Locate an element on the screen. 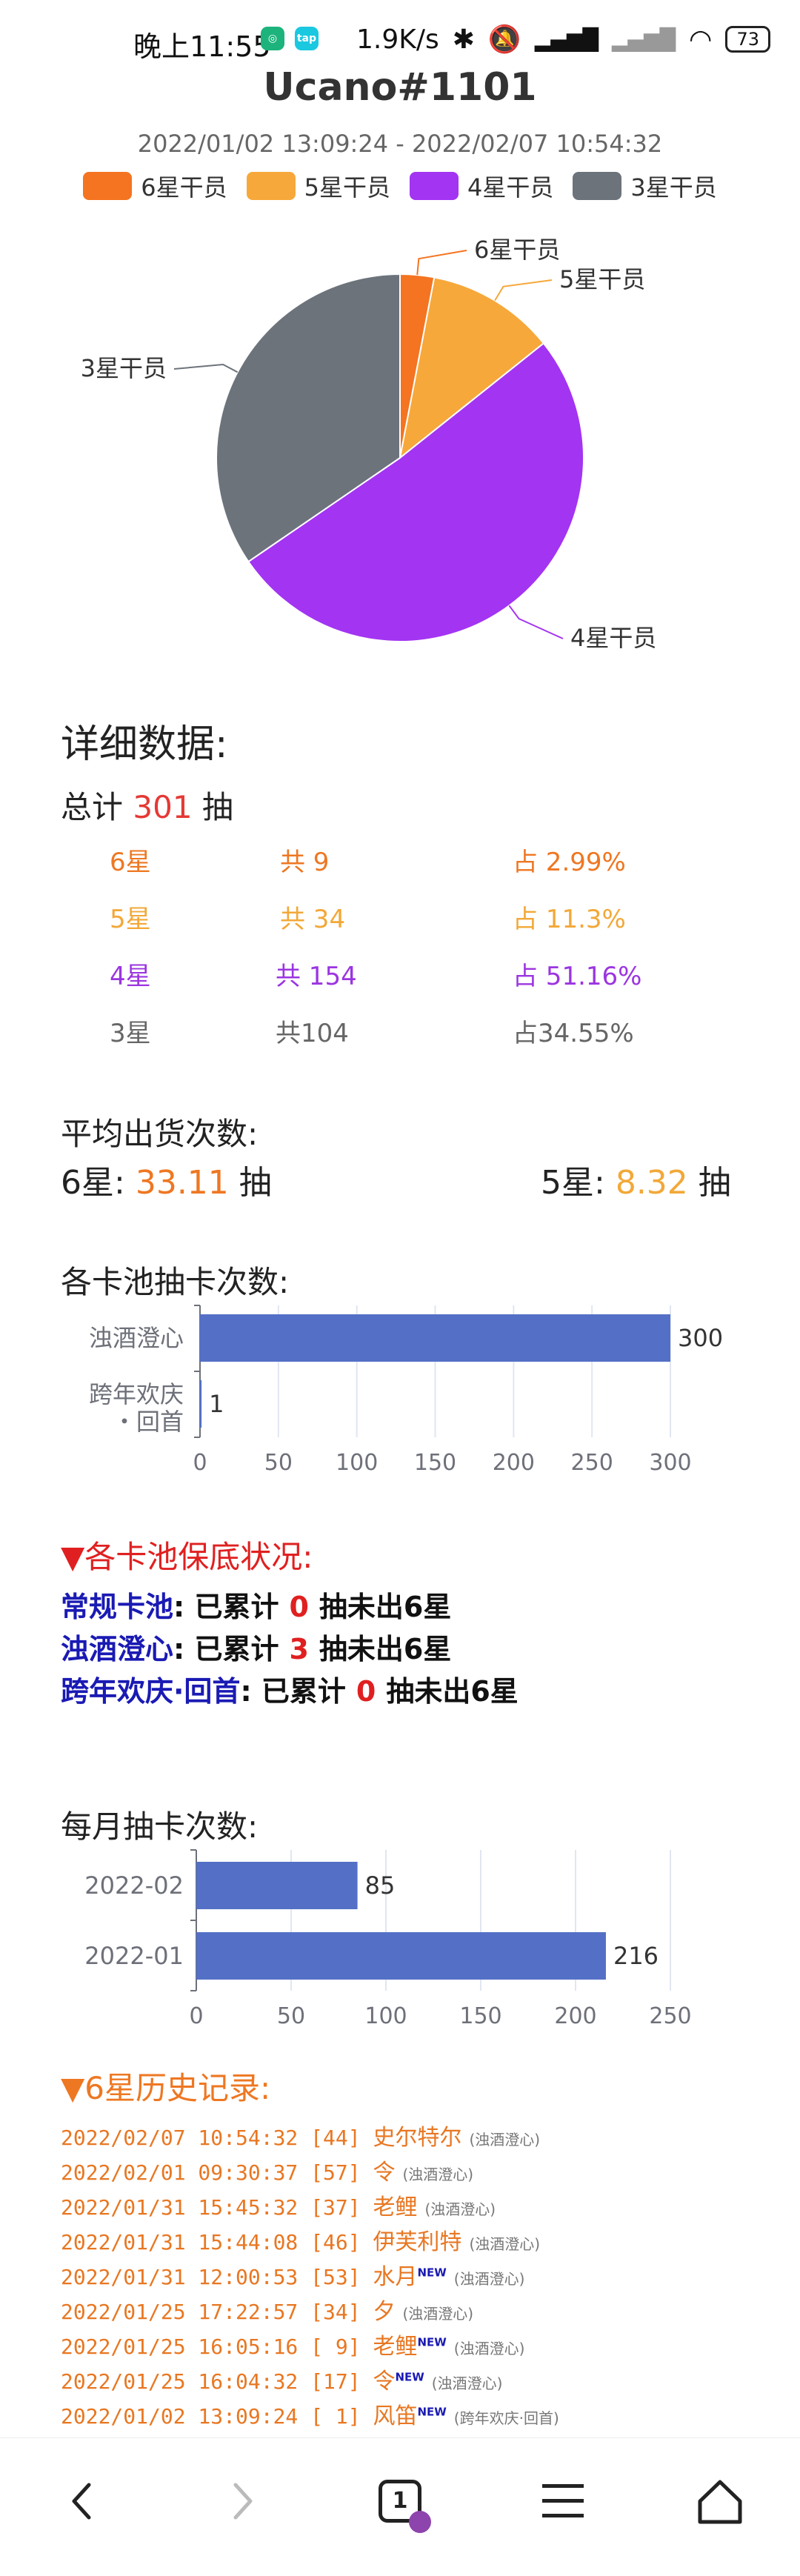  legend-item-4star: 4星干员 is located at coordinates (482, 186).